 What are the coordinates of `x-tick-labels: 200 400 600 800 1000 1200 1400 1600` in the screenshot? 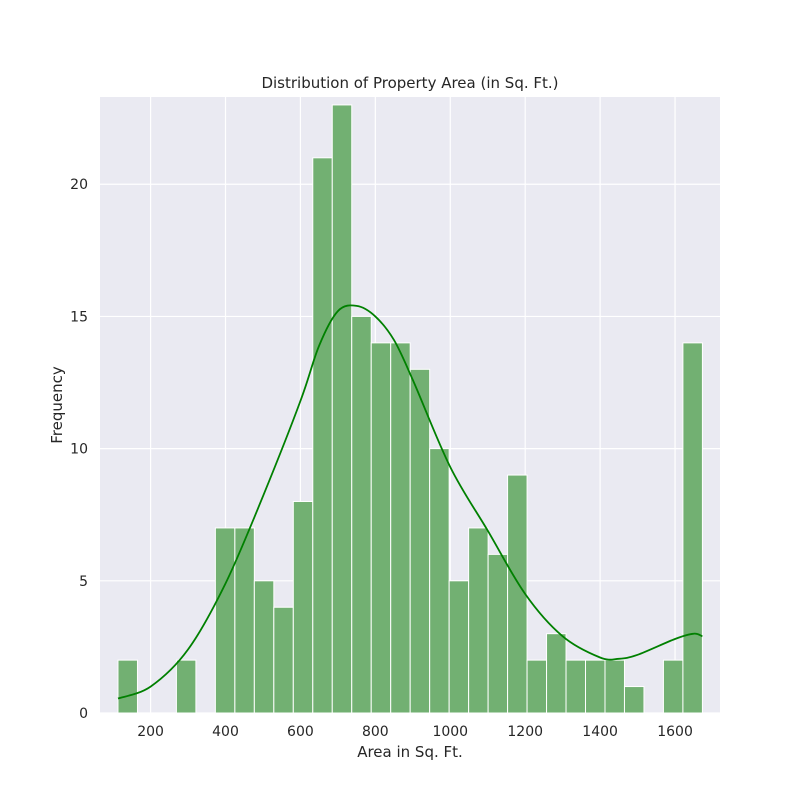 It's located at (415, 732).